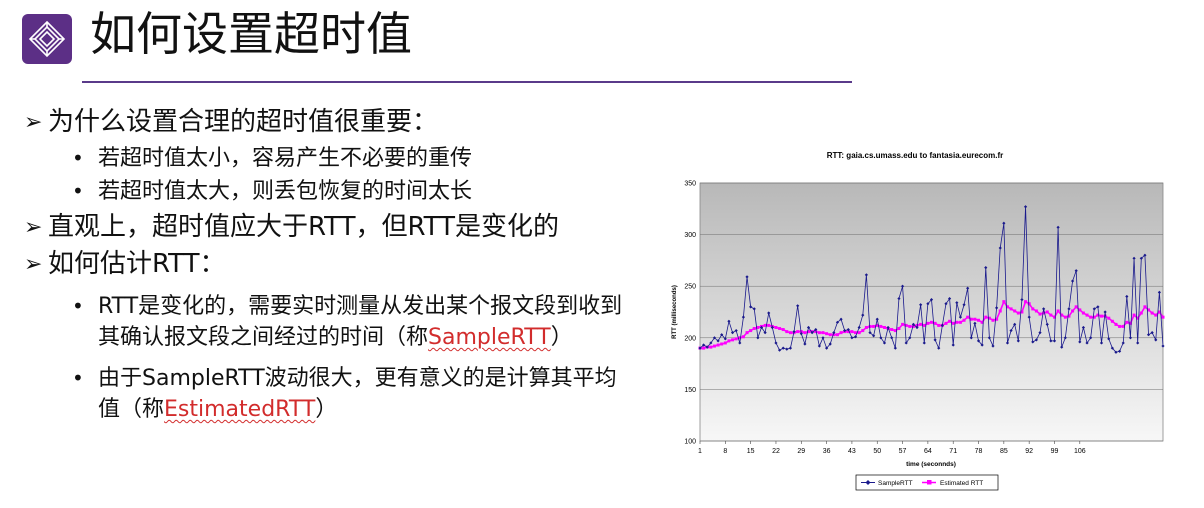 This screenshot has height=508, width=1204. Describe the element at coordinates (700, 451) in the screenshot. I see `x-tick-label: 1` at that location.